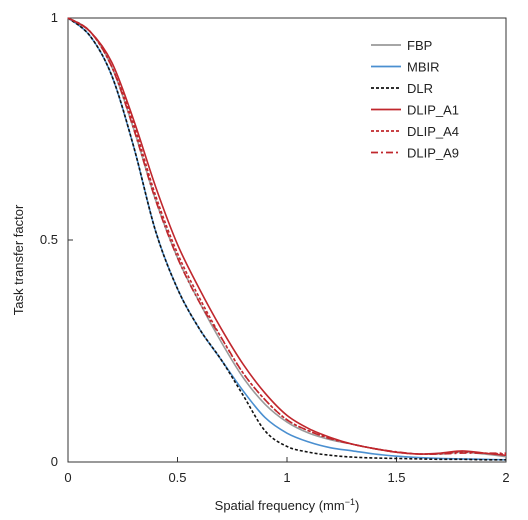 This screenshot has height=520, width=528. I want to click on legend-label: DLR, so click(420, 88).